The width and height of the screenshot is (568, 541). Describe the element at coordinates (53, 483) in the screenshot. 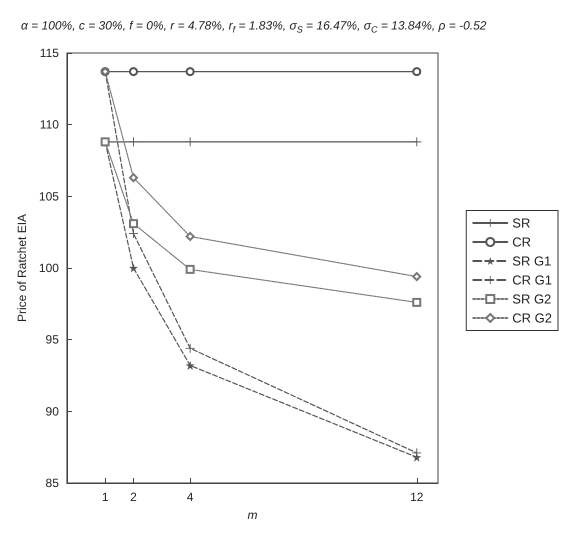

I see `y-tick-label: 85` at that location.